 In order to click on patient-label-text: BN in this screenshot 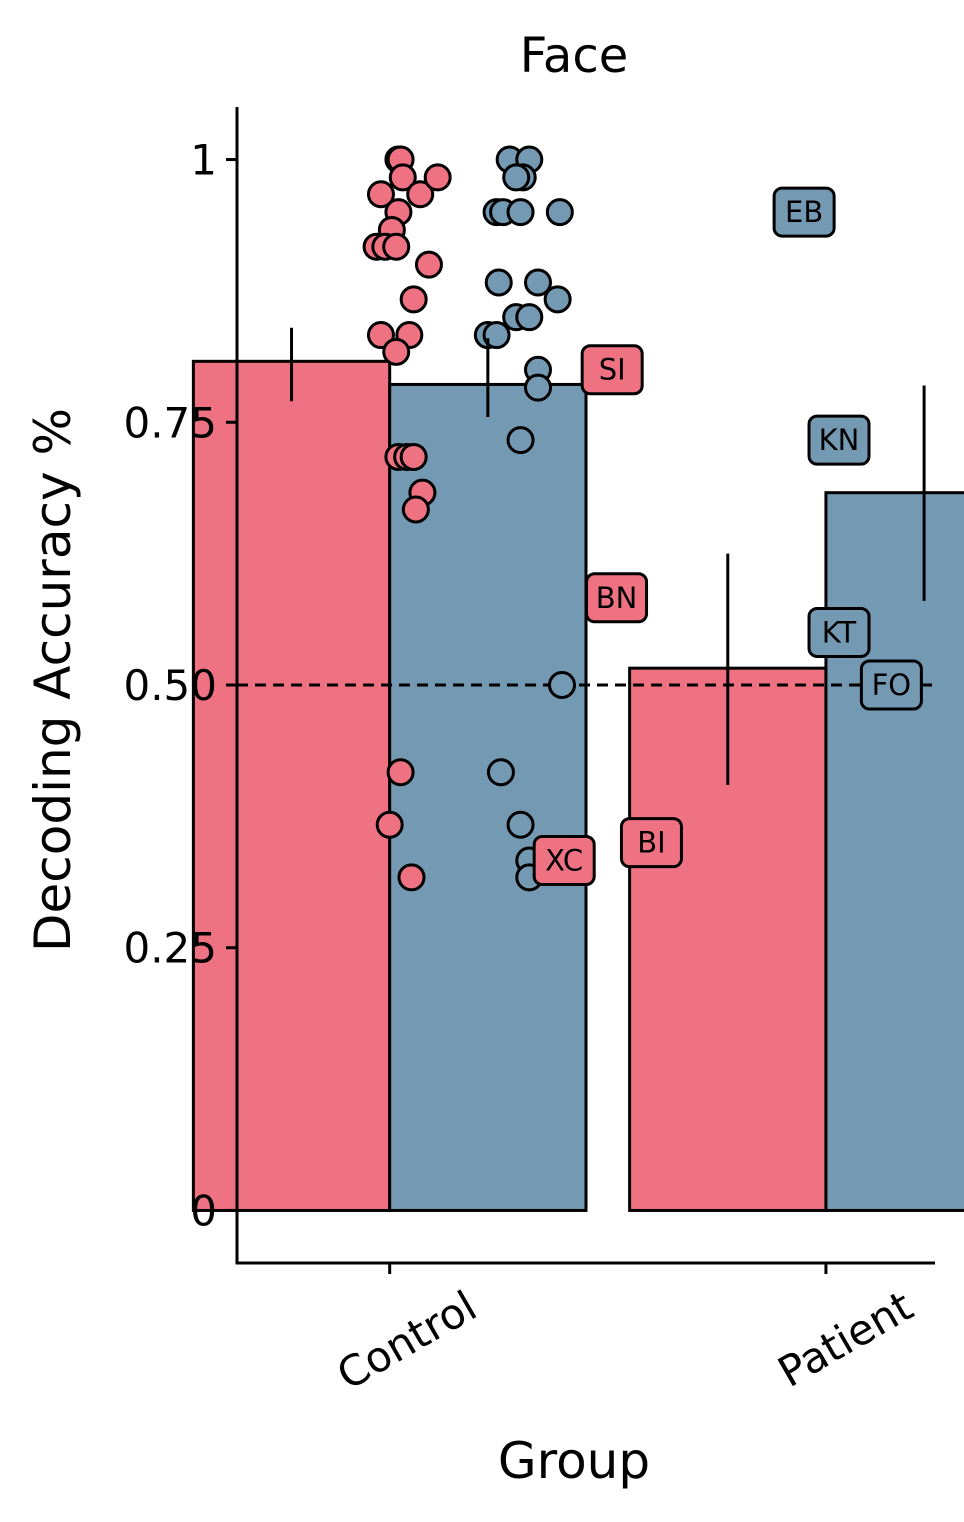, I will do `click(617, 598)`.